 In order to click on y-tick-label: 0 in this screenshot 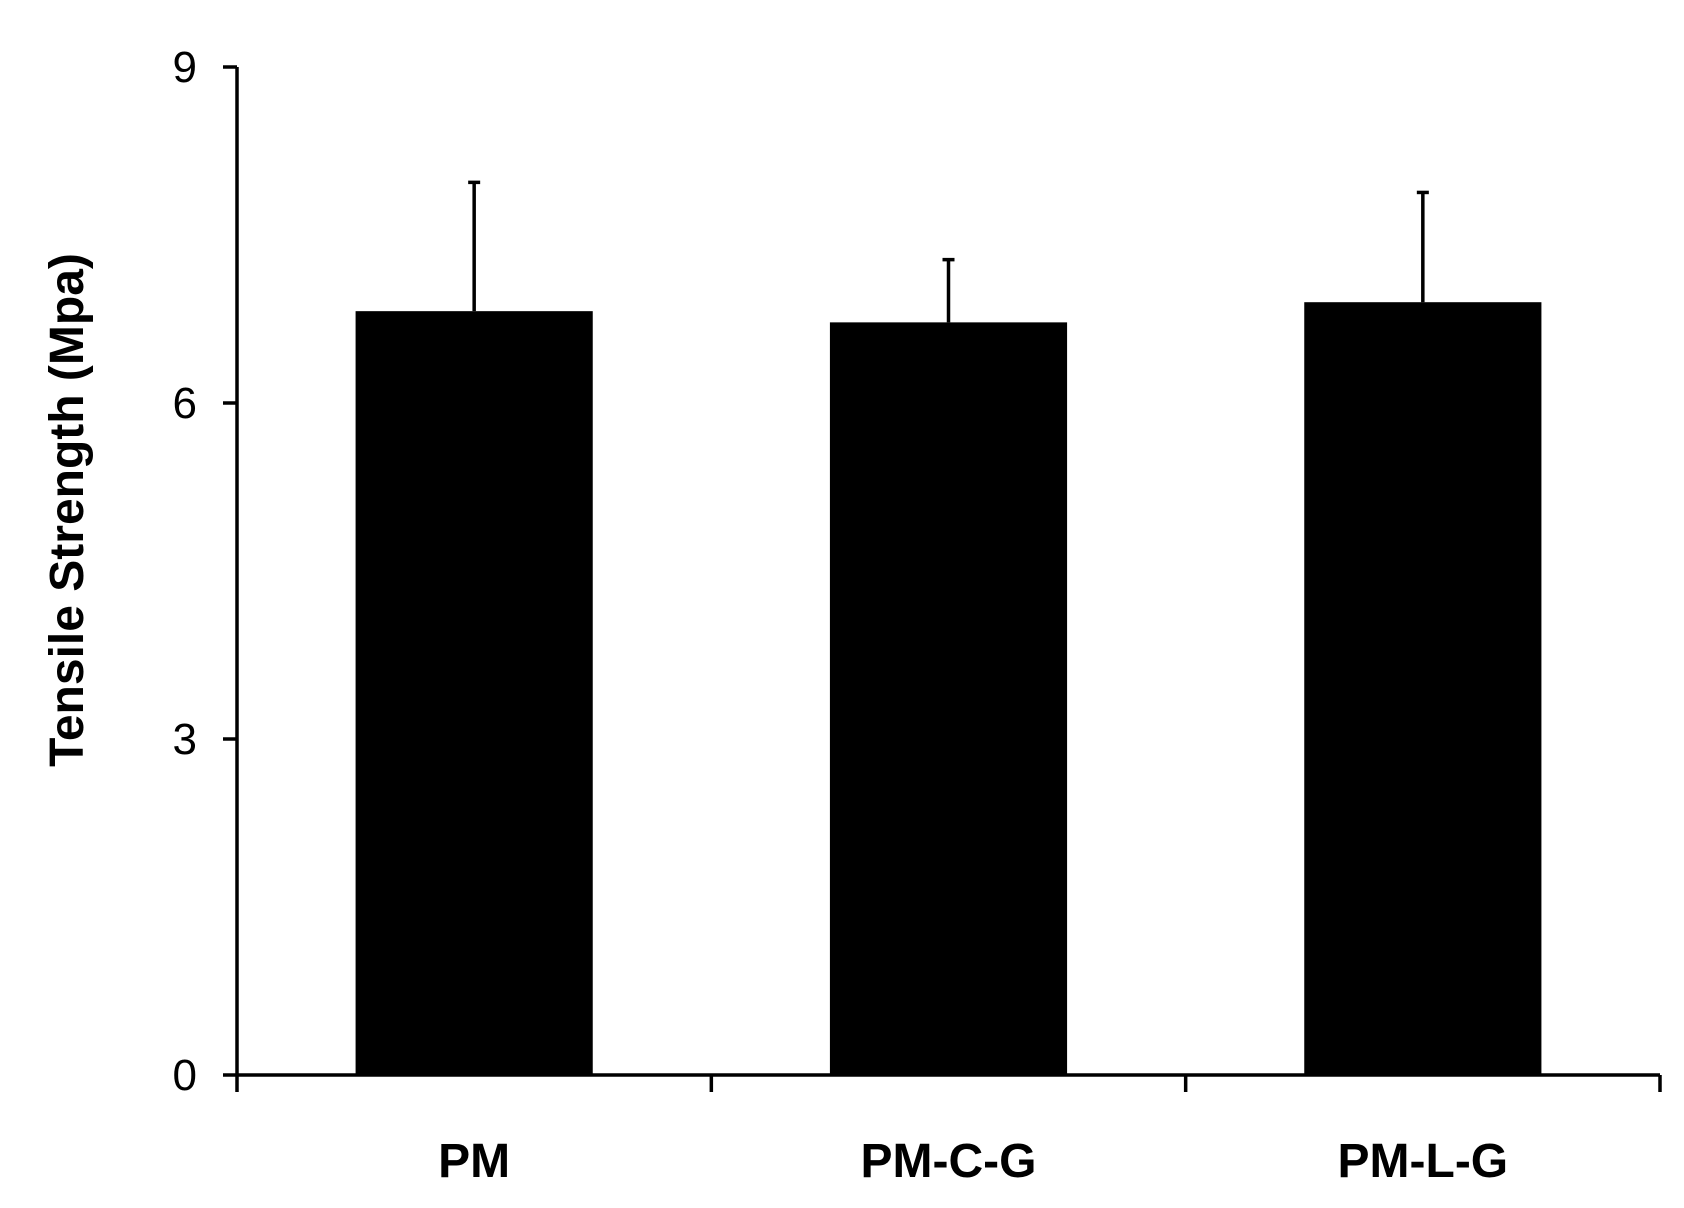, I will do `click(185, 1075)`.